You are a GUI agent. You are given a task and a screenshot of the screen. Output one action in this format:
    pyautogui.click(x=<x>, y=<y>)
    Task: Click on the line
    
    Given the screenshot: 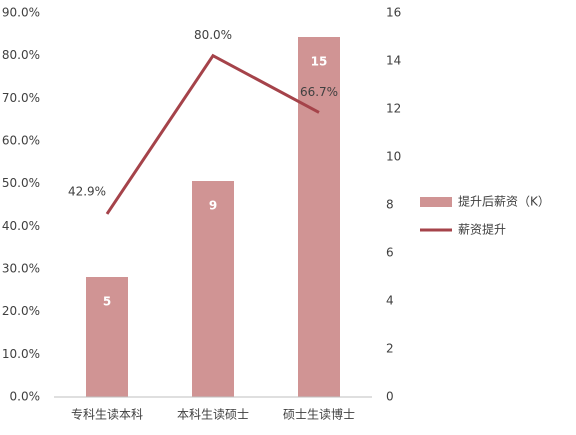 What is the action you would take?
    pyautogui.click(x=212, y=134)
    